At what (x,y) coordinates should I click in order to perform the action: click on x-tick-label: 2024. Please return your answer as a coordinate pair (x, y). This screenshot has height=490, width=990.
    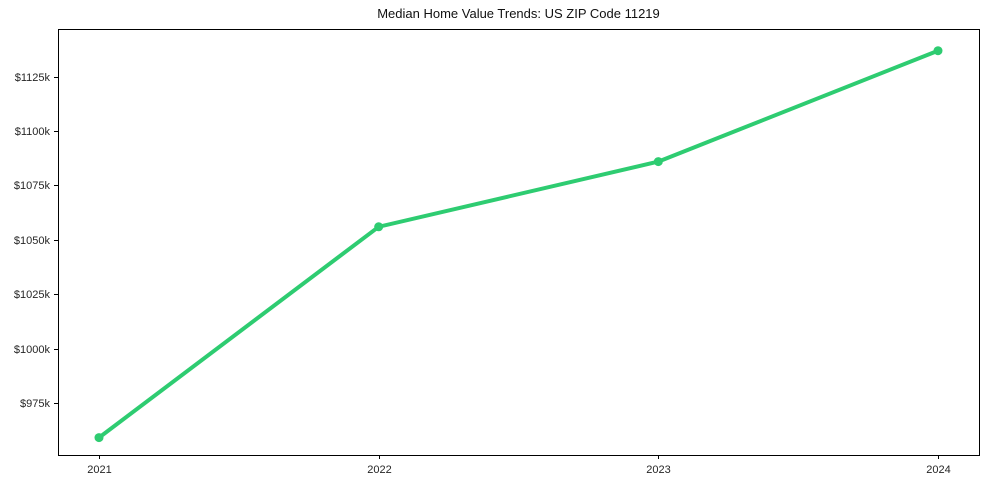
    Looking at the image, I should click on (938, 470).